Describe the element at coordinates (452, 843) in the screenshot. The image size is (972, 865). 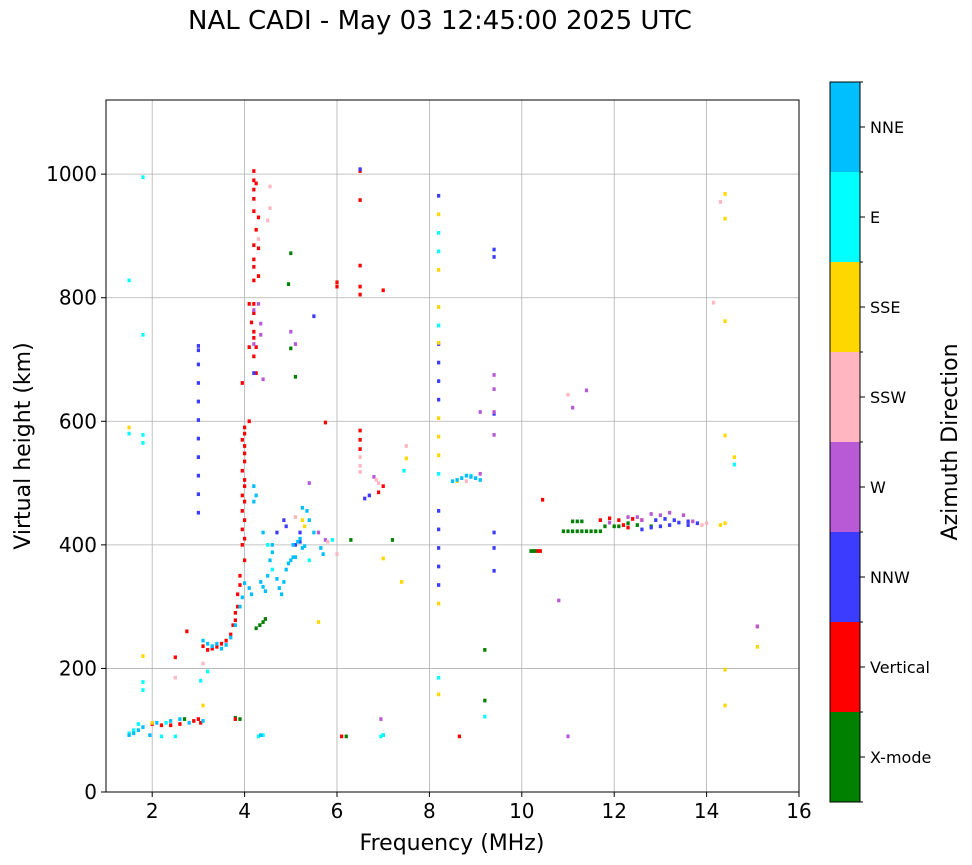
I see `x-axis-label: Frequency (MHz)` at that location.